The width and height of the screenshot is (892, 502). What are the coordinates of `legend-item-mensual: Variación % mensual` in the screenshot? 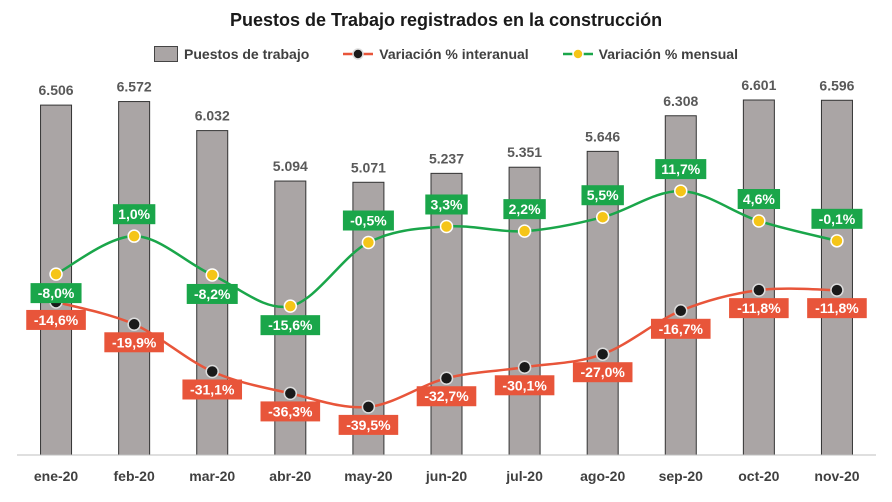 It's located at (650, 54).